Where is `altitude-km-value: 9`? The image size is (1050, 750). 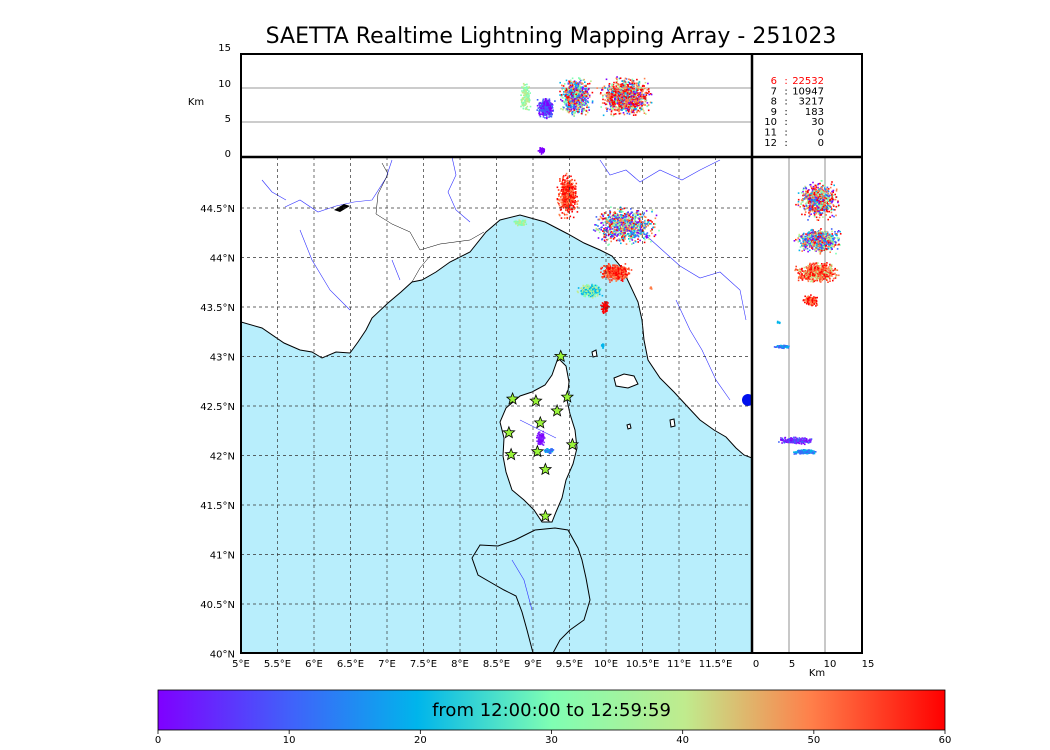 altitude-km-value: 9 is located at coordinates (774, 112).